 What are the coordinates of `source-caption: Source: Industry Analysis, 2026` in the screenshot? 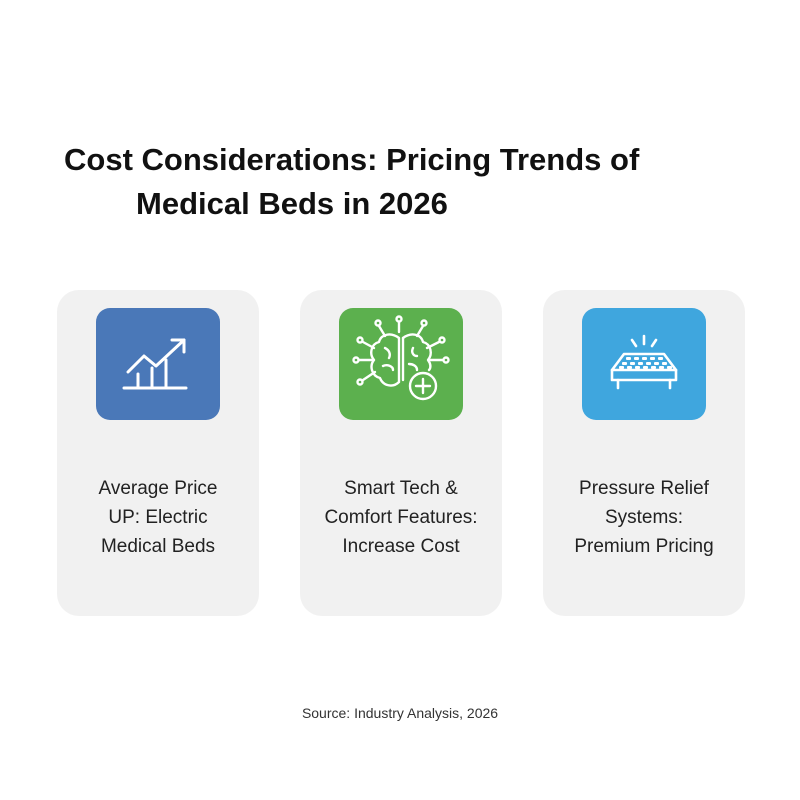 It's located at (400, 713).